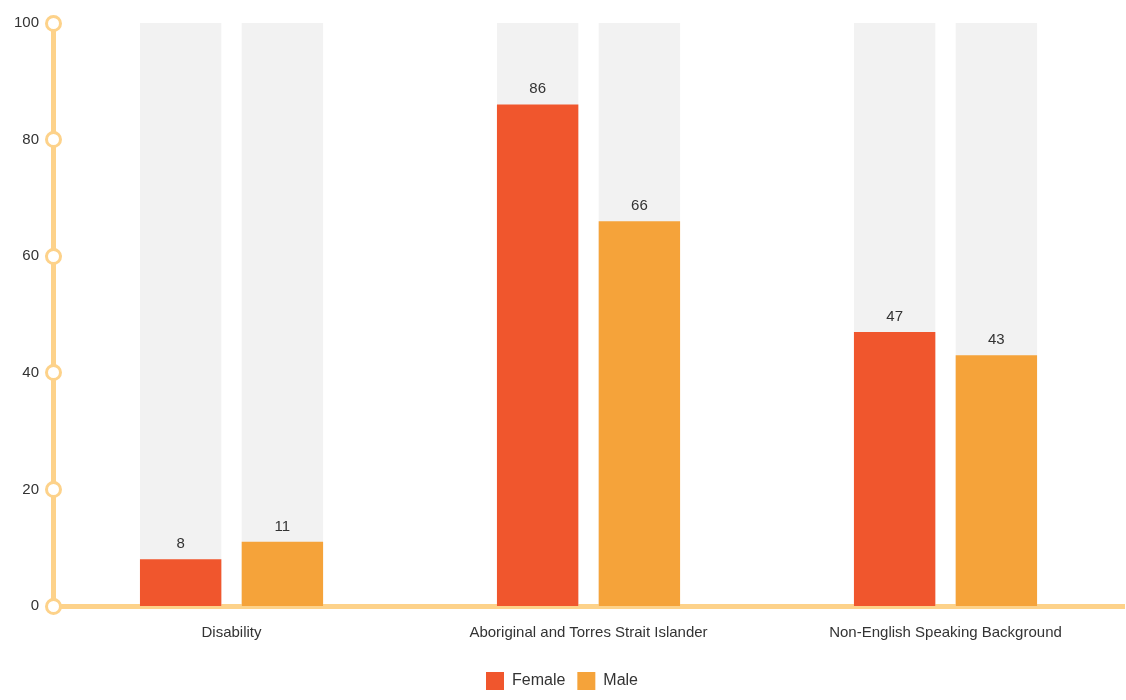  Describe the element at coordinates (27, 22) in the screenshot. I see `y-tick-label: 100` at that location.